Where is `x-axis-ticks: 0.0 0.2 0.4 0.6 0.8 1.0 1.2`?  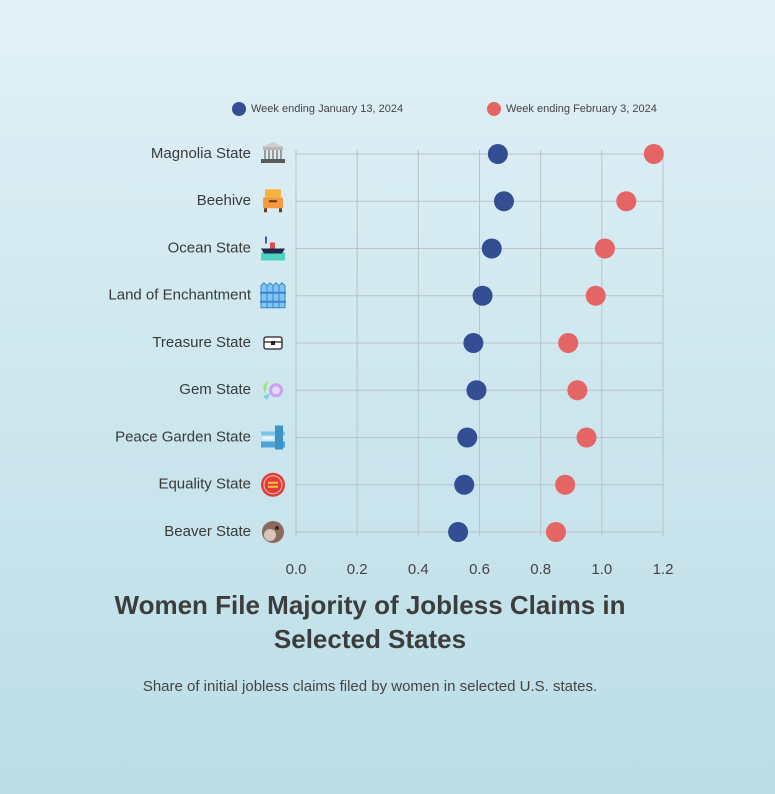
x-axis-ticks: 0.0 0.2 0.4 0.6 0.8 1.0 1.2 is located at coordinates (480, 569).